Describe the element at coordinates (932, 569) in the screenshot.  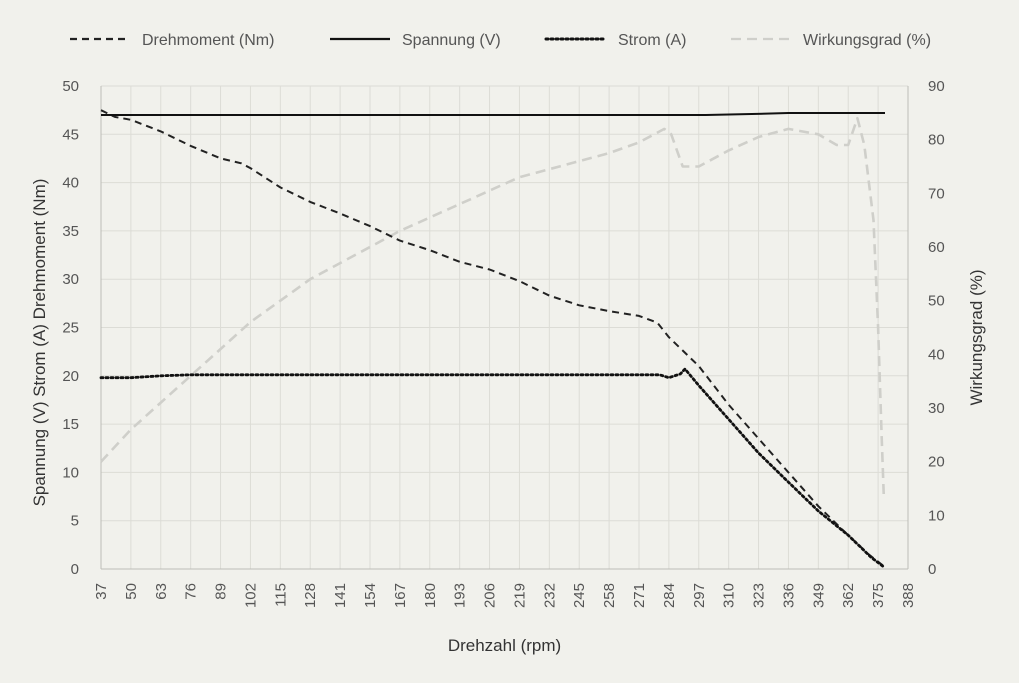
I see `y-right-tick-label: 0` at that location.